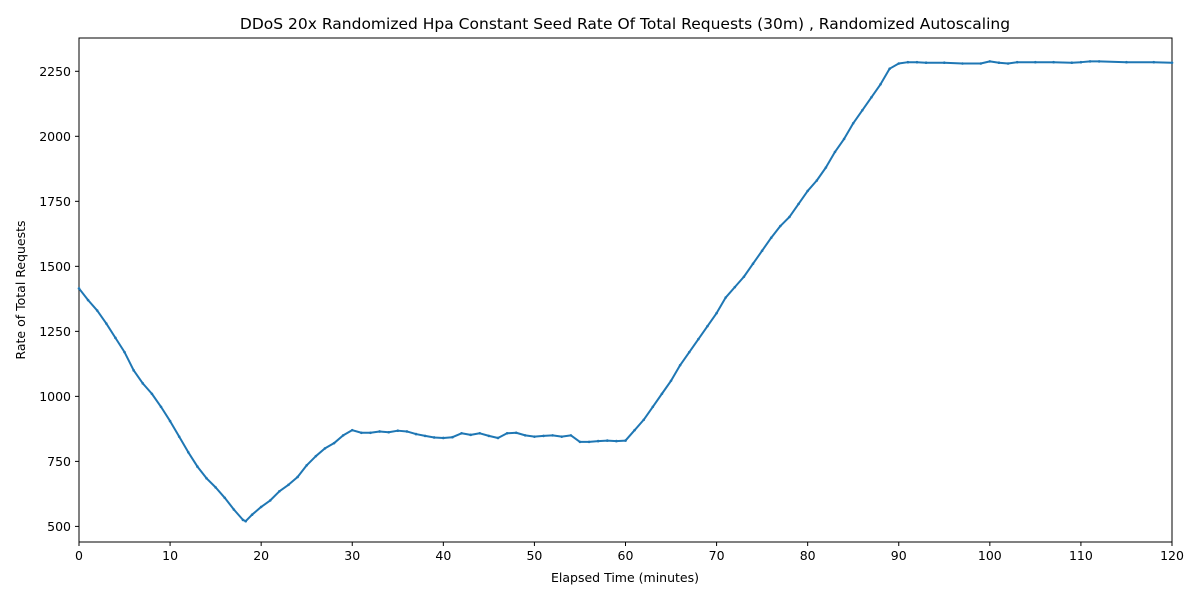 This screenshot has width=1200, height=600. I want to click on y-tick-label: 1750, so click(55, 201).